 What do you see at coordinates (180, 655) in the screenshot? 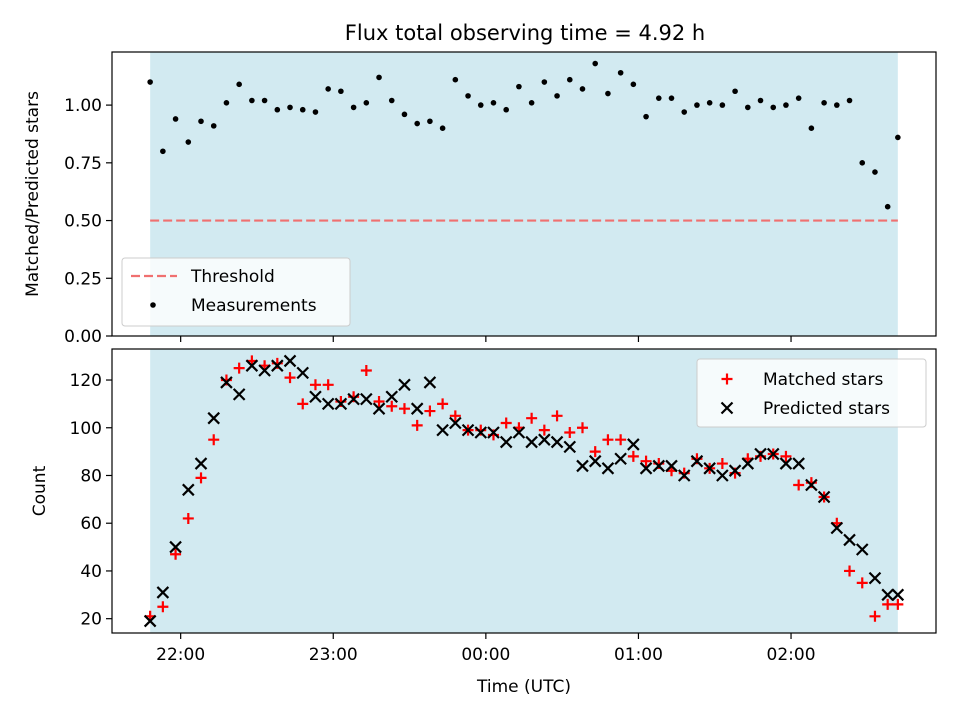
I see `x-tick-label: 22:00` at bounding box center [180, 655].